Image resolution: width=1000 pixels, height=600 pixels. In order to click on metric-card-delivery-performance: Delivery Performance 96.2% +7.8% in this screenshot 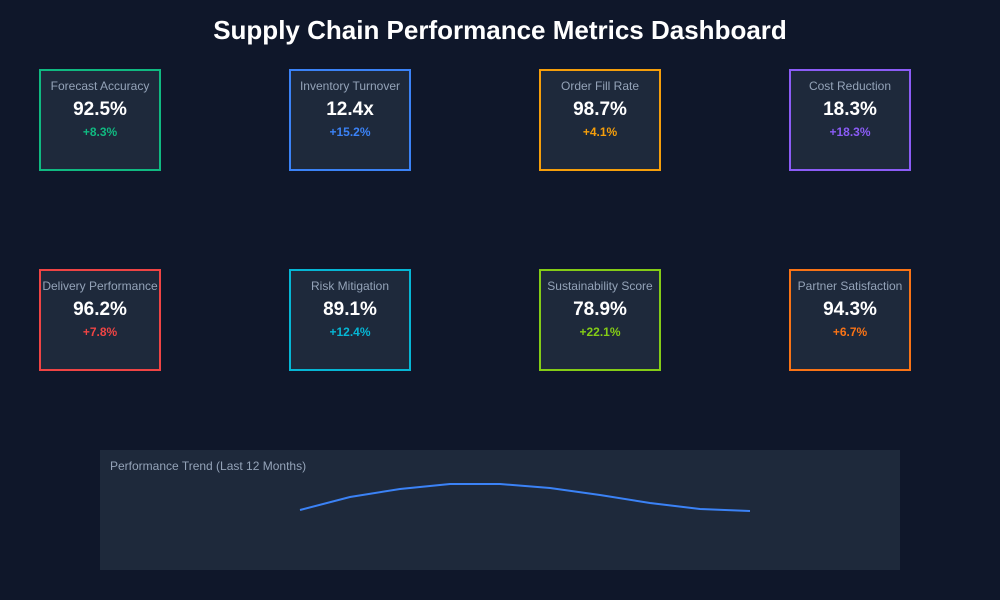, I will do `click(100, 320)`.